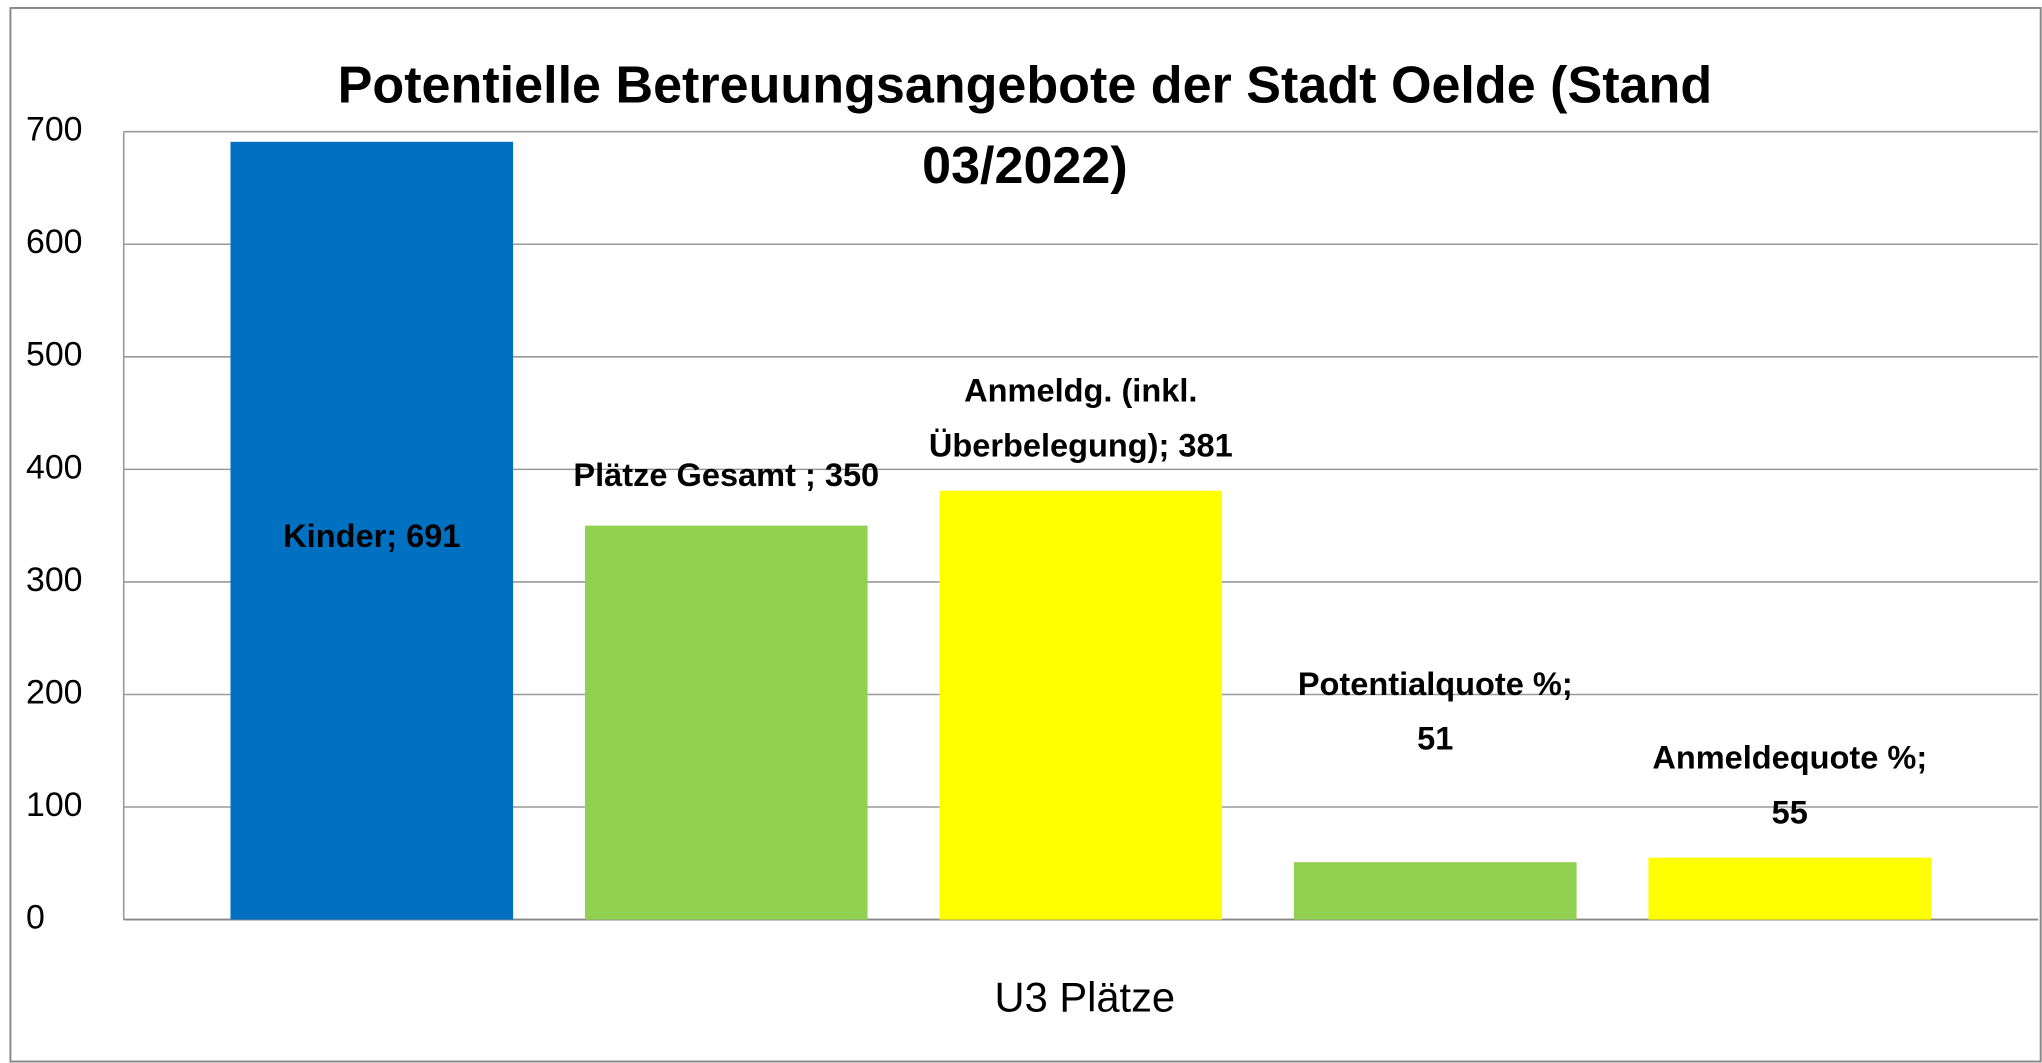 Image resolution: width=2042 pixels, height=1063 pixels. What do you see at coordinates (35, 918) in the screenshot?
I see `y-tick-label: 0` at bounding box center [35, 918].